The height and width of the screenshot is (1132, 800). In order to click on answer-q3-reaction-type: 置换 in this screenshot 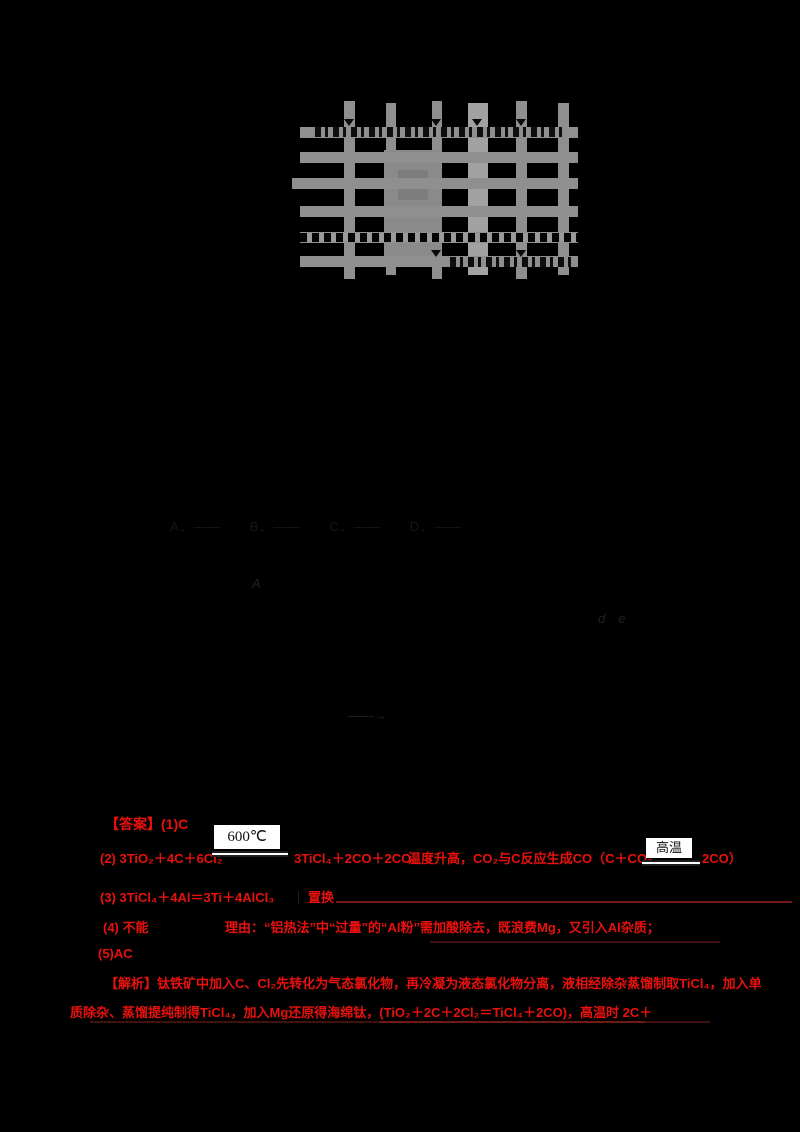, I will do `click(321, 897)`.